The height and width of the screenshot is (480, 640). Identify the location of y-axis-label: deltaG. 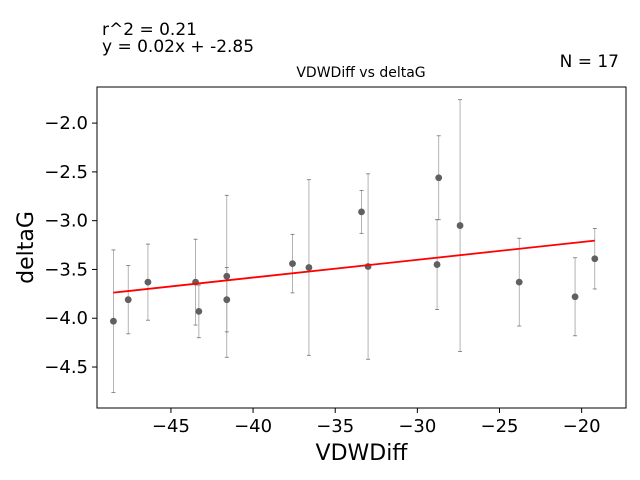
(26, 247).